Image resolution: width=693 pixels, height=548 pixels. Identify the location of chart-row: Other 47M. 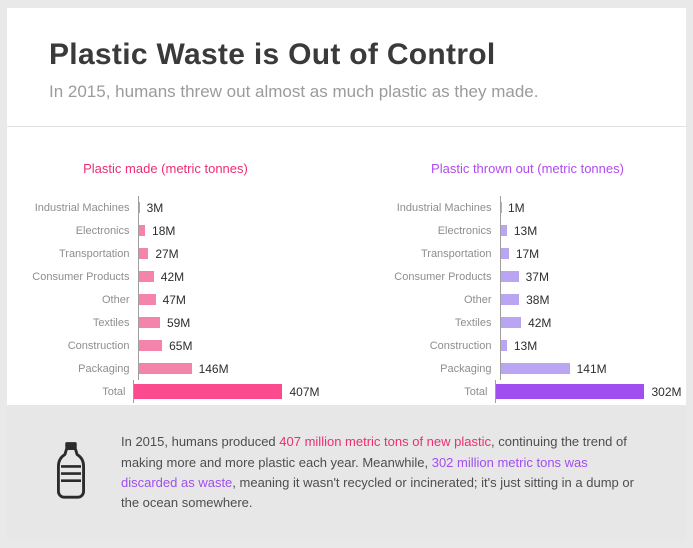
(166, 299).